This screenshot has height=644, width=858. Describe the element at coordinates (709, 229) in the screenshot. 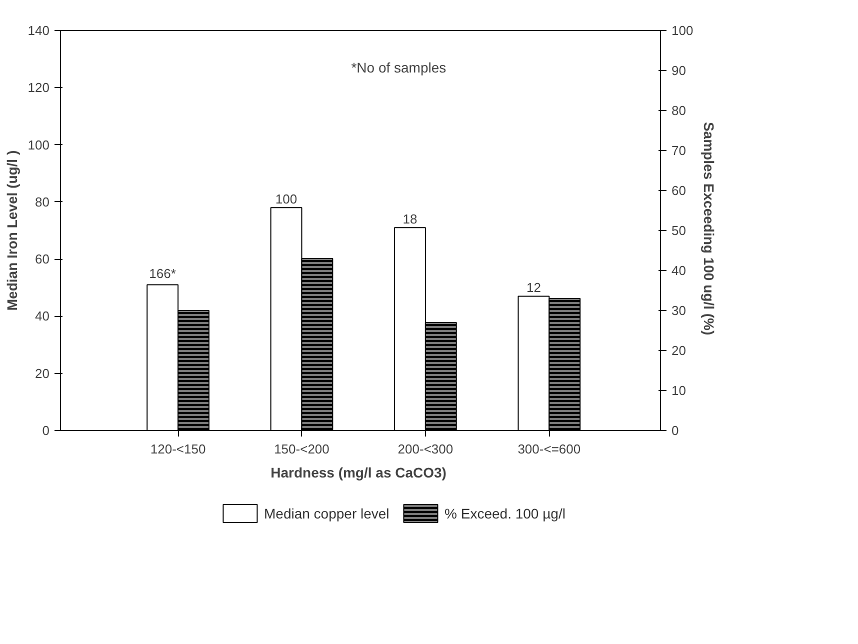

I see `y2-axis-title: Samples Exceeding 100 ug/l (%)` at that location.